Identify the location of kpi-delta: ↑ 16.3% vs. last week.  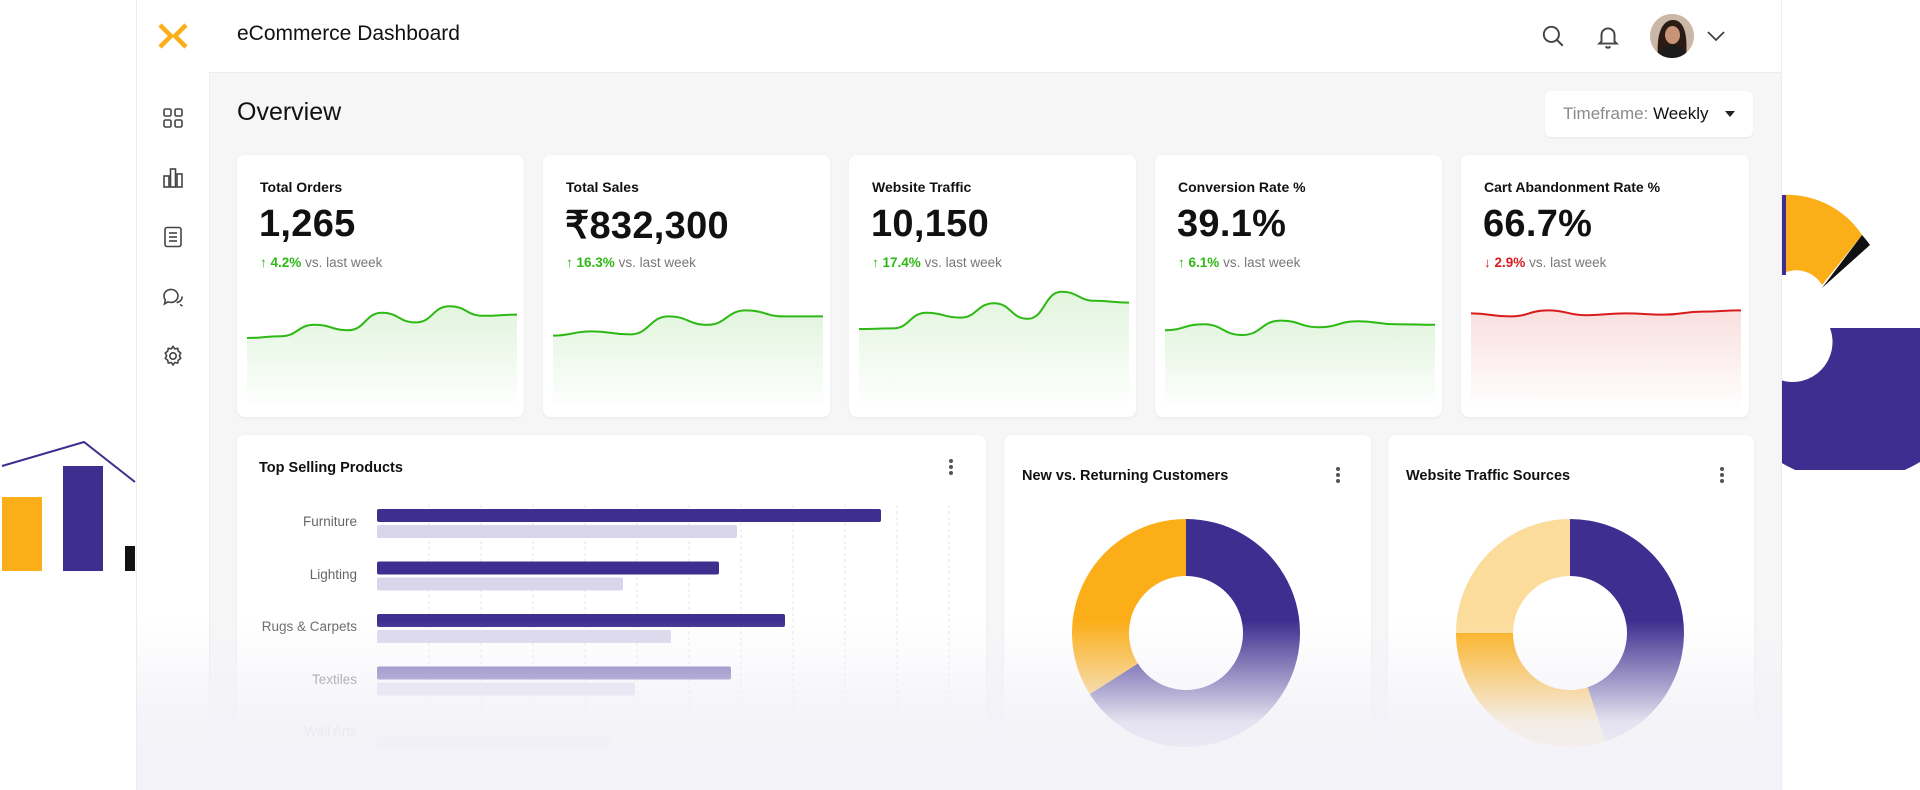
(631, 262).